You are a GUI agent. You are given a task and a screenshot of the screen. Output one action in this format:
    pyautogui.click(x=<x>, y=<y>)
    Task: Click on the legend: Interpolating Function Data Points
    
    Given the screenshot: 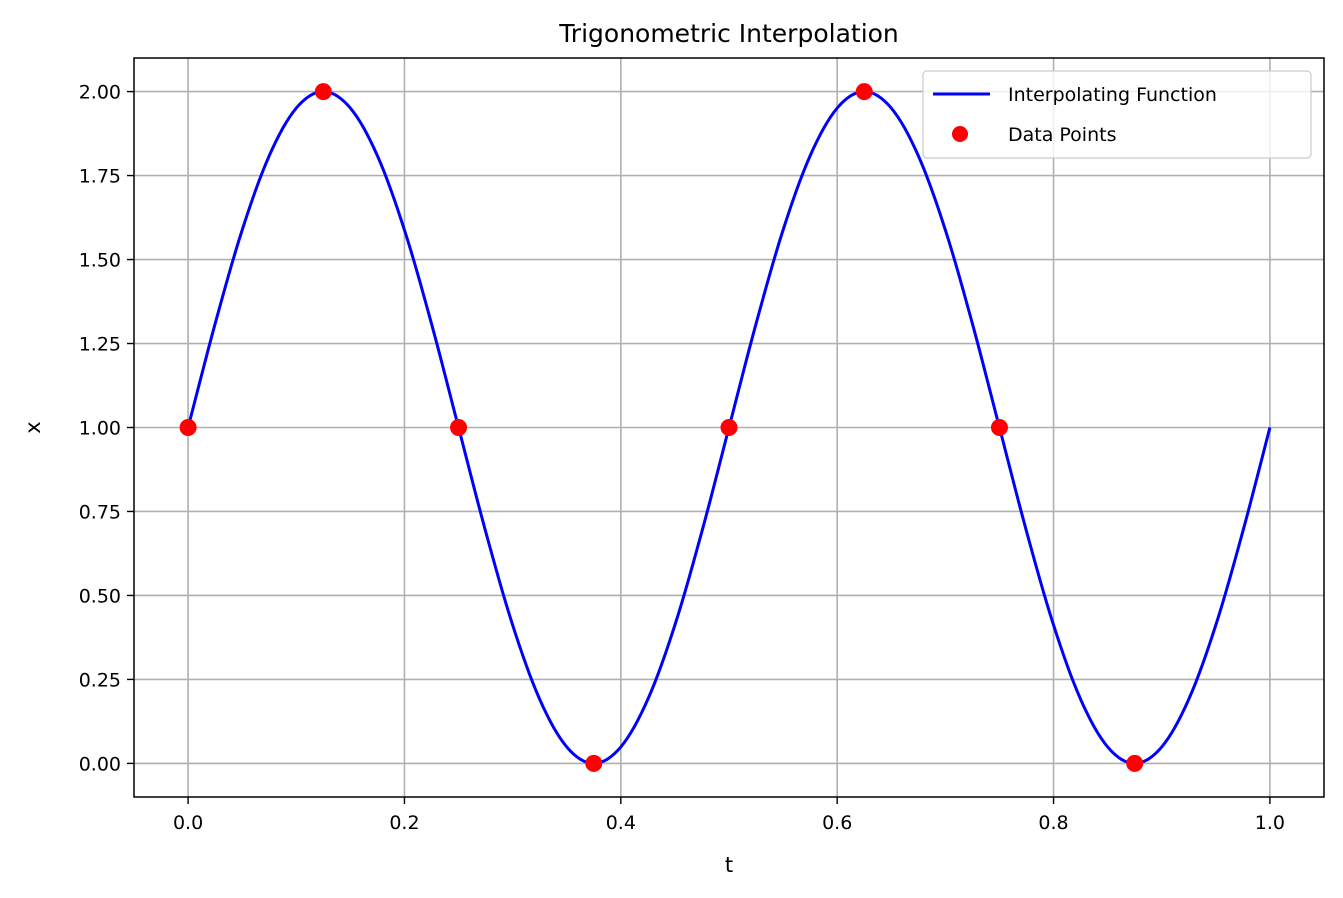 What is the action you would take?
    pyautogui.click(x=1117, y=114)
    